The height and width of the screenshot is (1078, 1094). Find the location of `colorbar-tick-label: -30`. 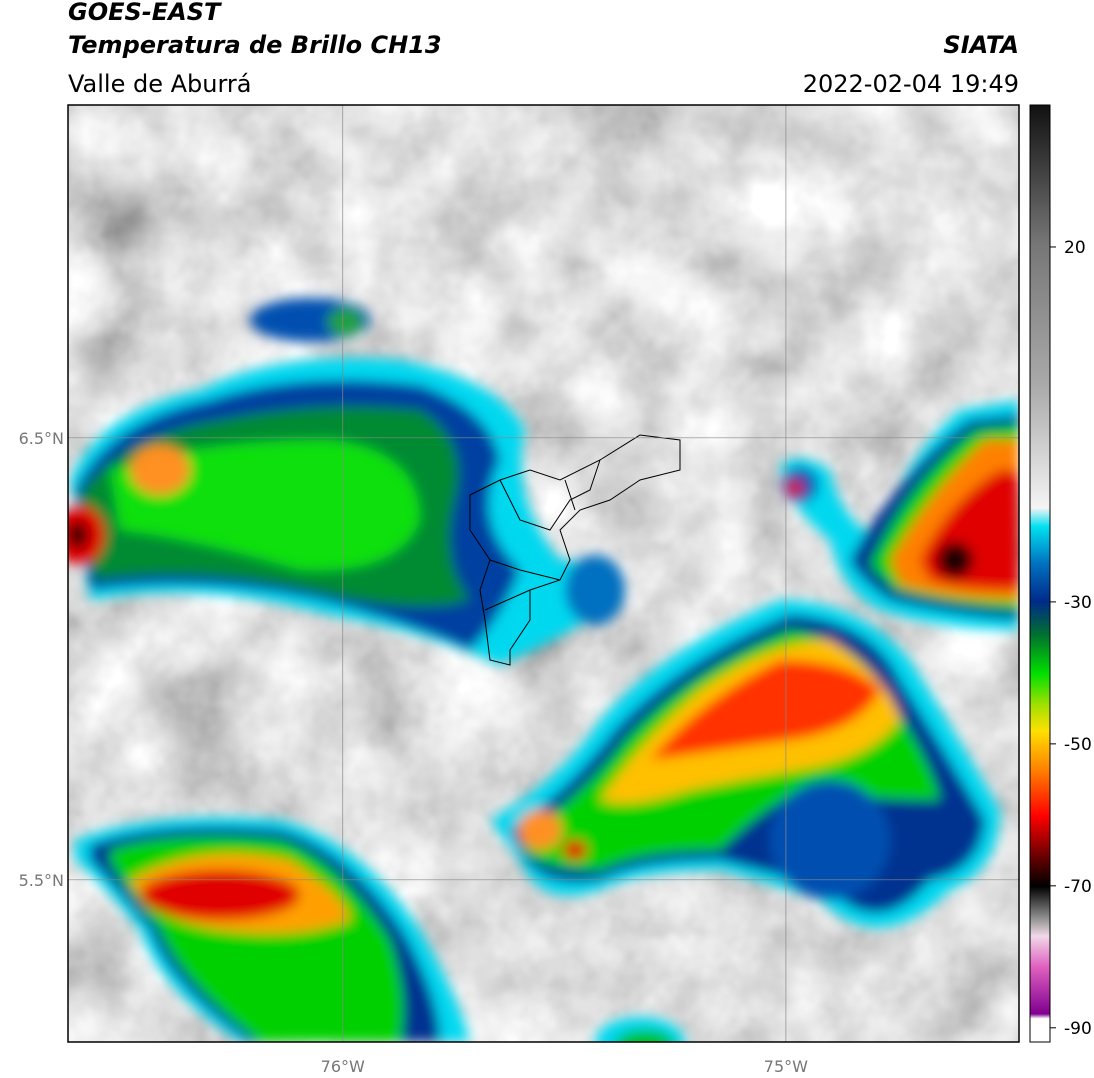

colorbar-tick-label: -30 is located at coordinates (1078, 603).